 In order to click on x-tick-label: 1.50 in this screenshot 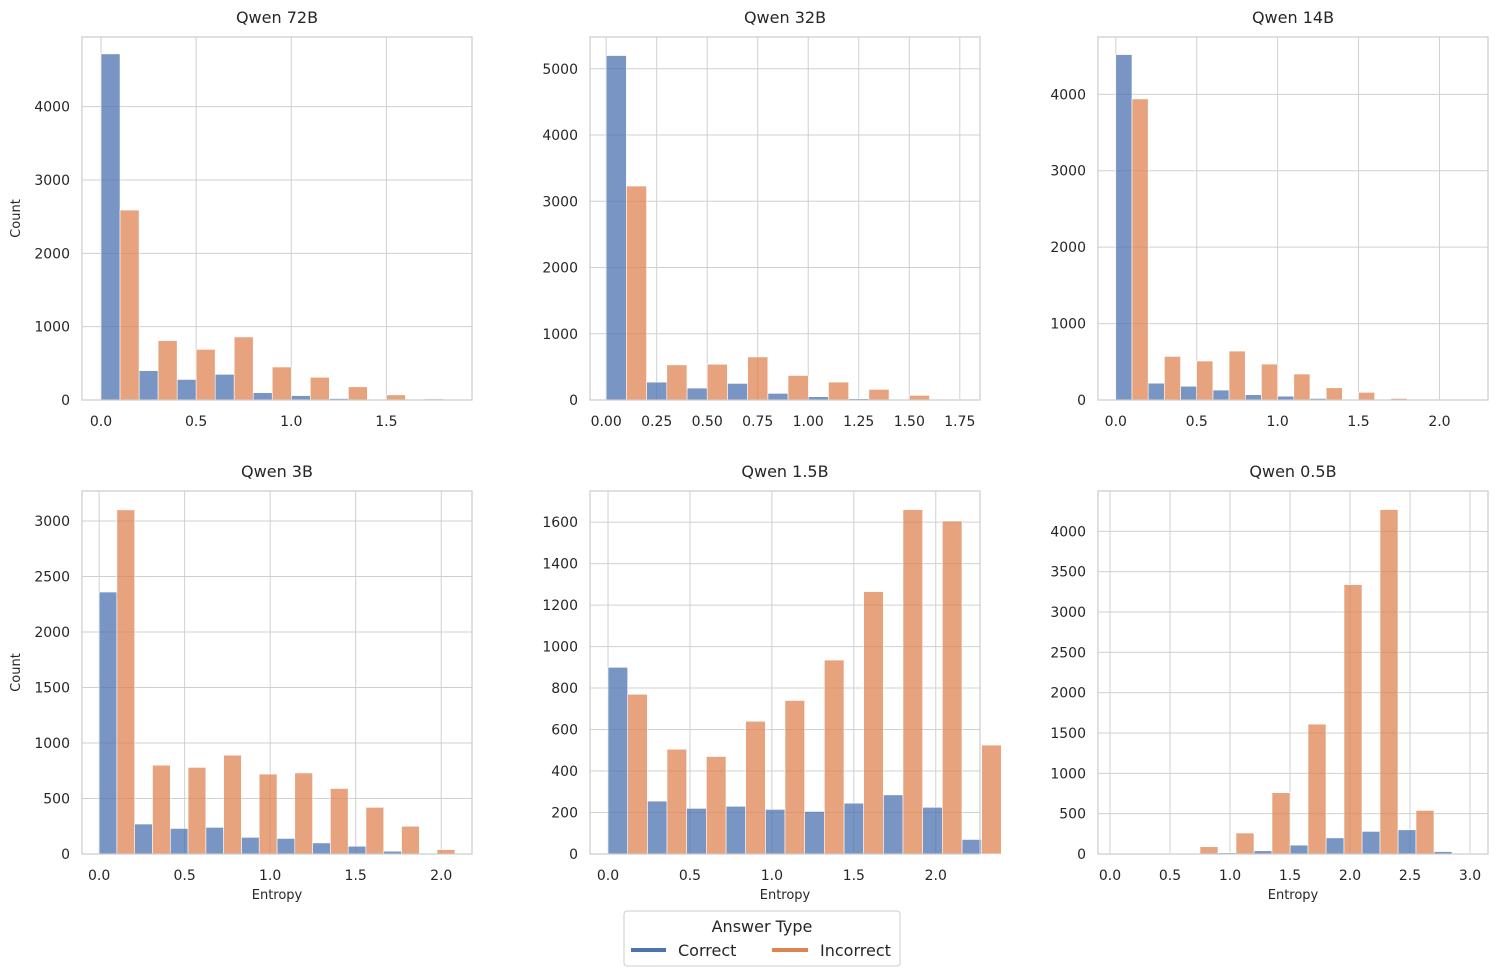, I will do `click(909, 422)`.